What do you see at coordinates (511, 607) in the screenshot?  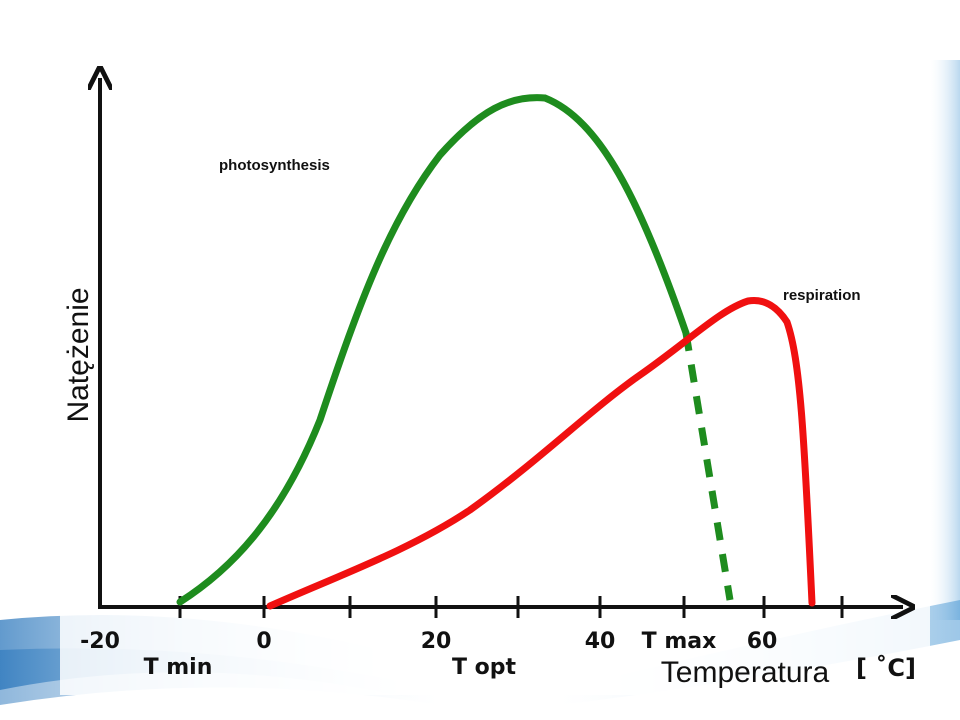 I see `x-ticks` at bounding box center [511, 607].